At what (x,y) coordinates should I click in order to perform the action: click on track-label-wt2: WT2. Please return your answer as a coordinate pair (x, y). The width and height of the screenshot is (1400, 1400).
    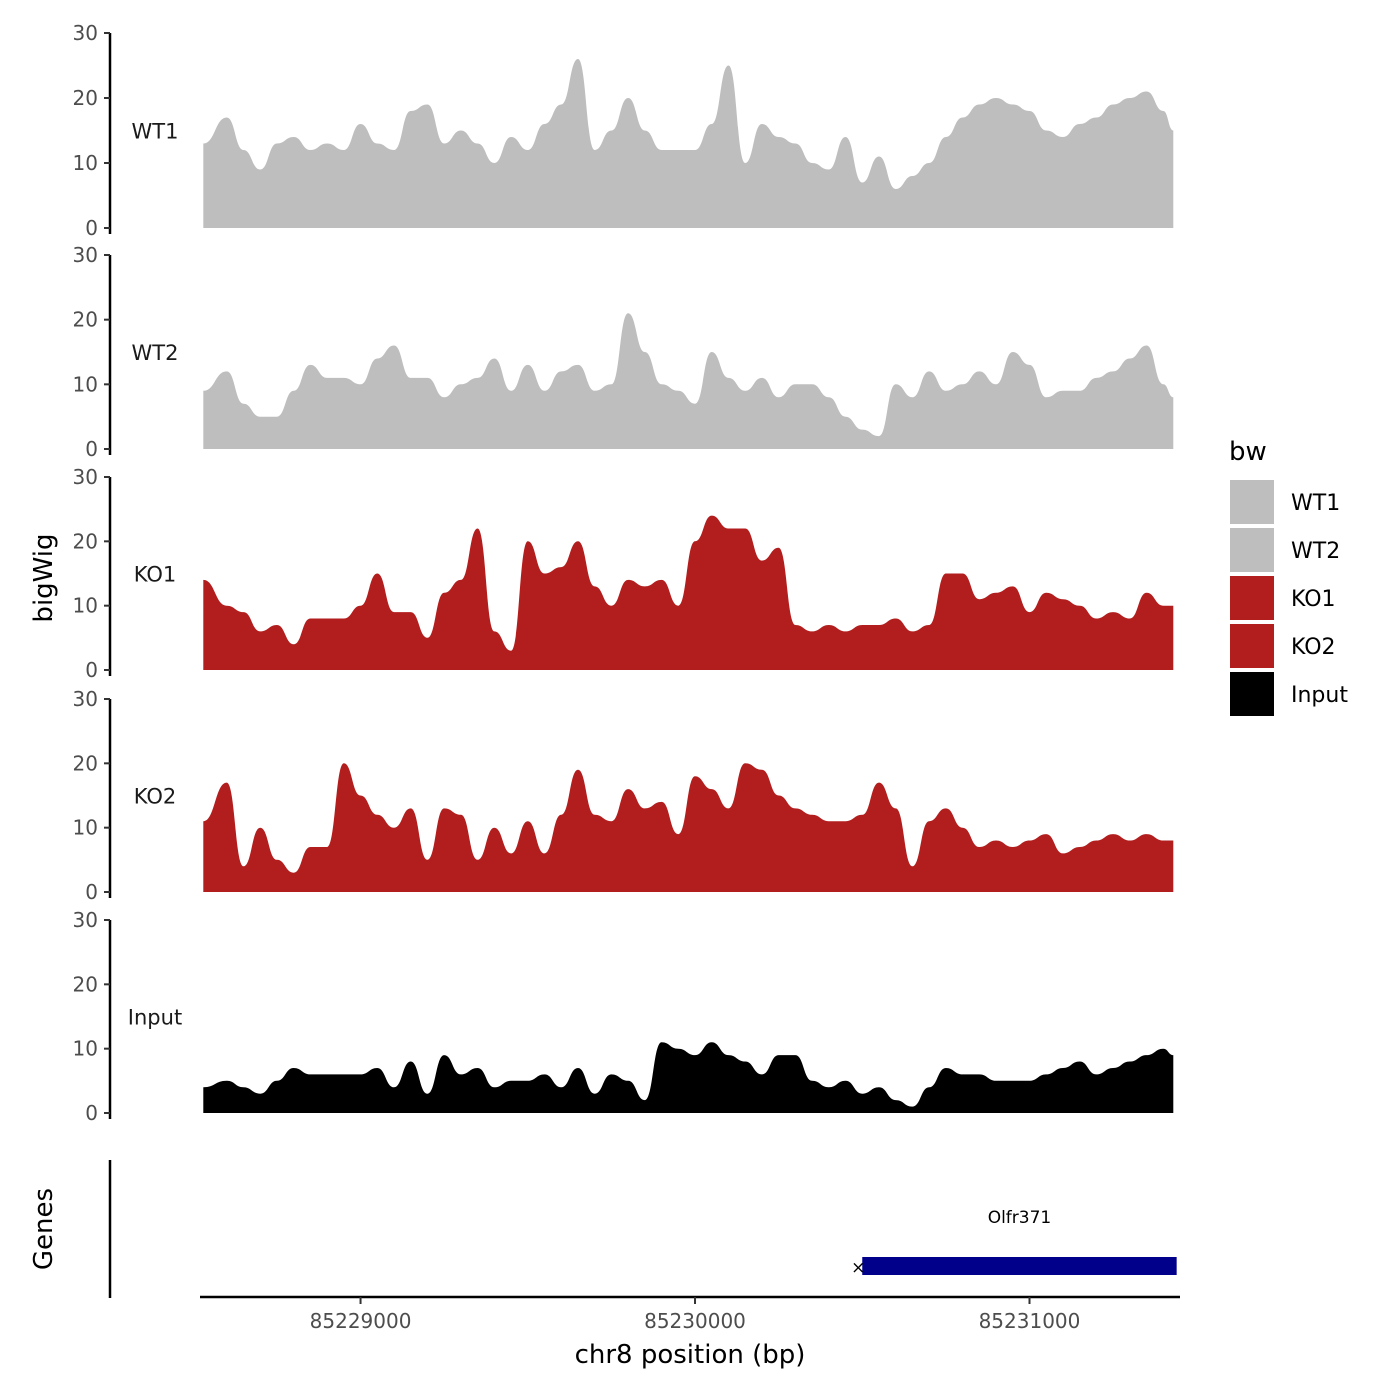
    Looking at the image, I should click on (155, 353).